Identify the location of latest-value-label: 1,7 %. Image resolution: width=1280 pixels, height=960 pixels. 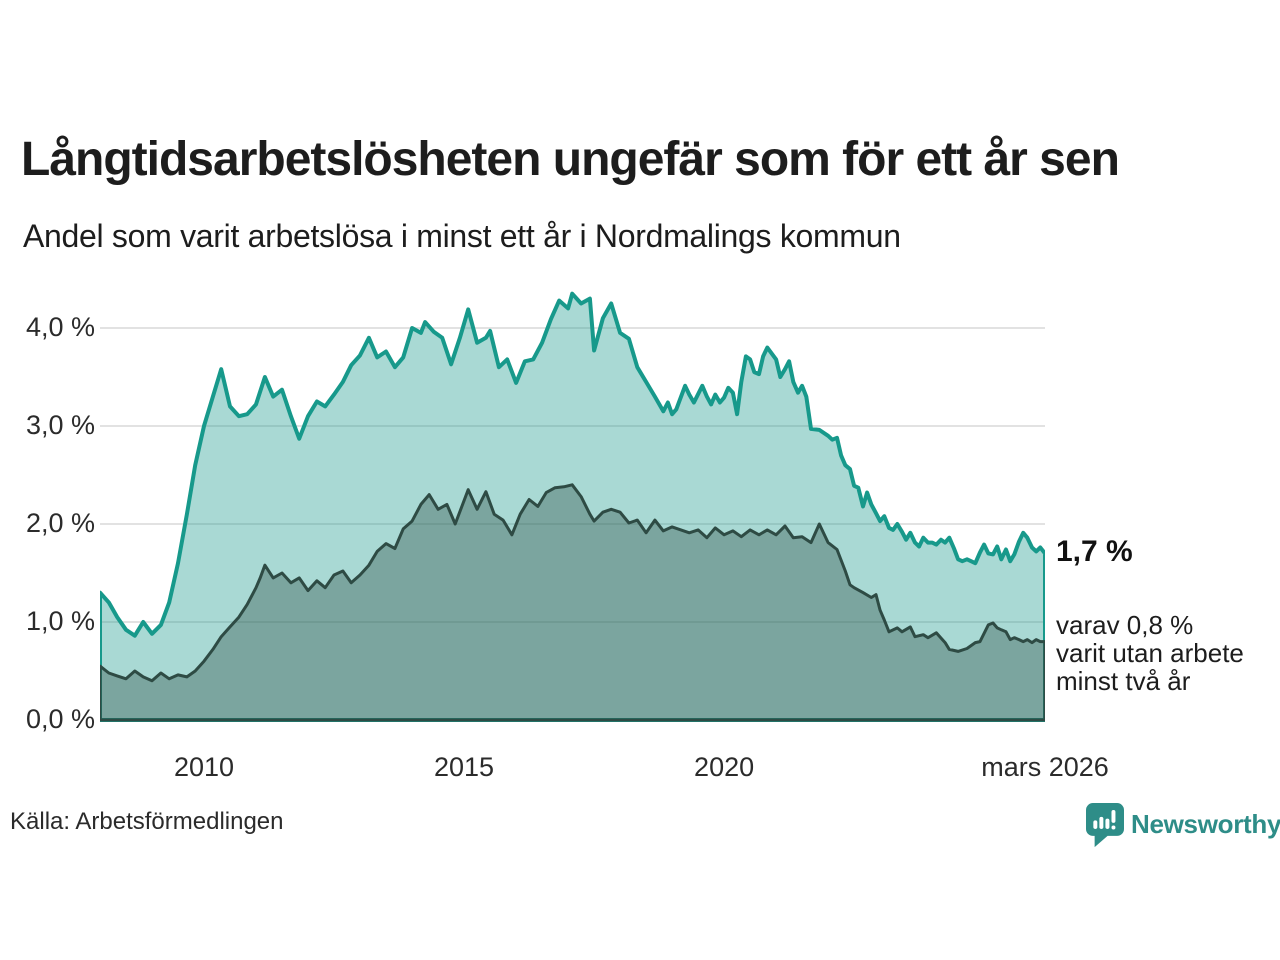
(1094, 551).